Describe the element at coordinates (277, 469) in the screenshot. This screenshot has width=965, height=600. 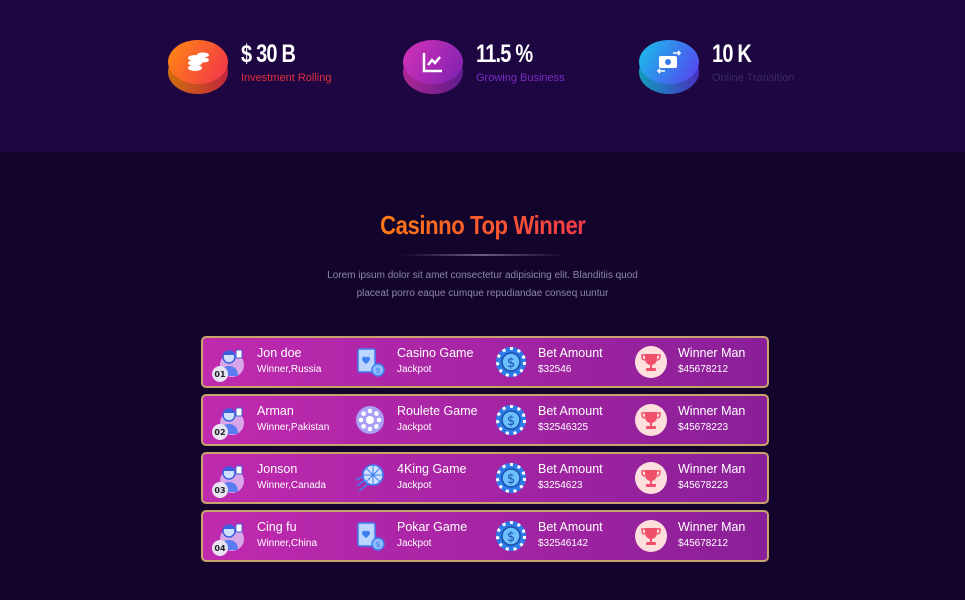
I see `winner-name: Jonson` at that location.